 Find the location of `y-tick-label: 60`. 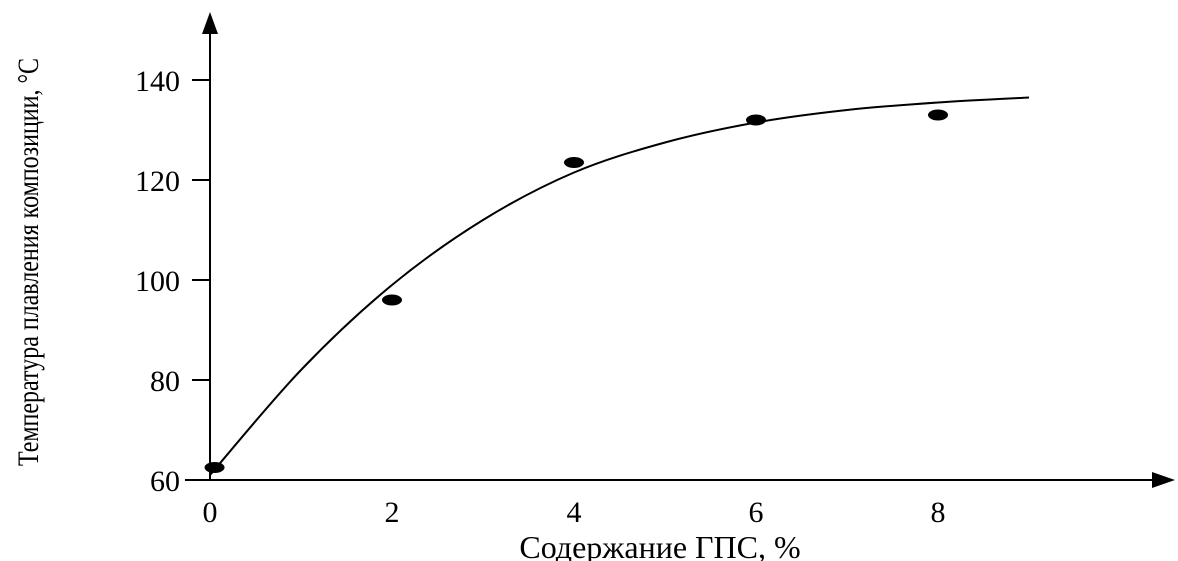

y-tick-label: 60 is located at coordinates (165, 481).